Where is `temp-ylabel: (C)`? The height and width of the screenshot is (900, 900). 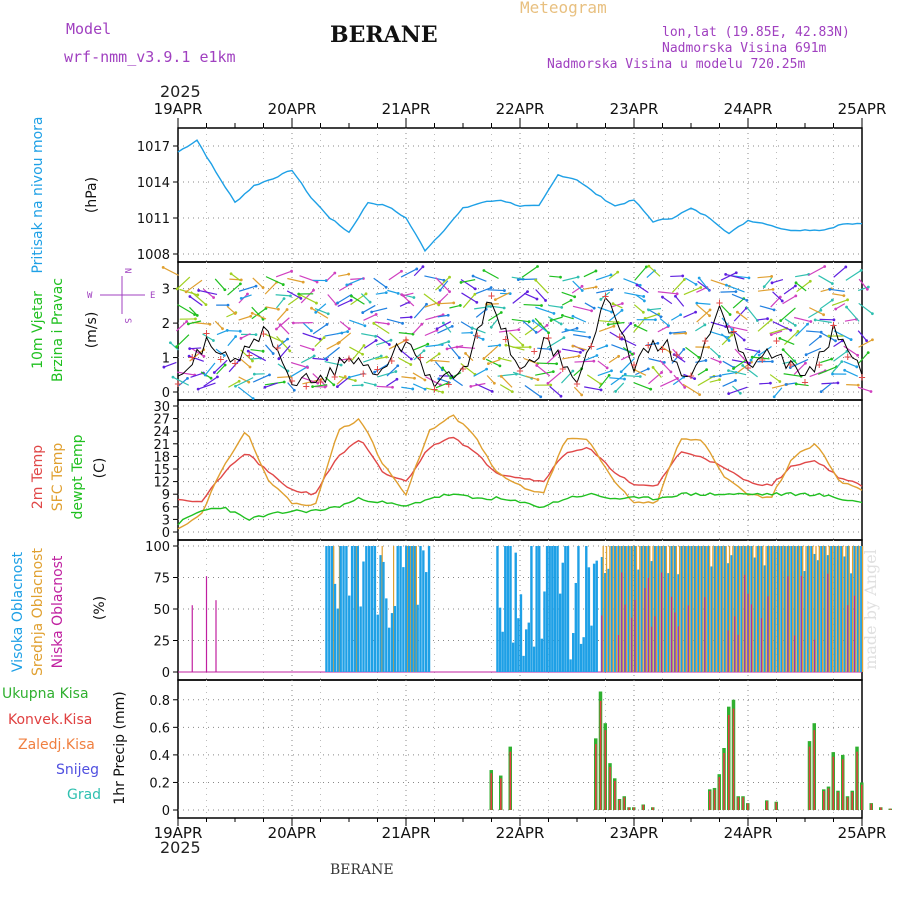
temp-ylabel: (C) is located at coordinates (100, 468).